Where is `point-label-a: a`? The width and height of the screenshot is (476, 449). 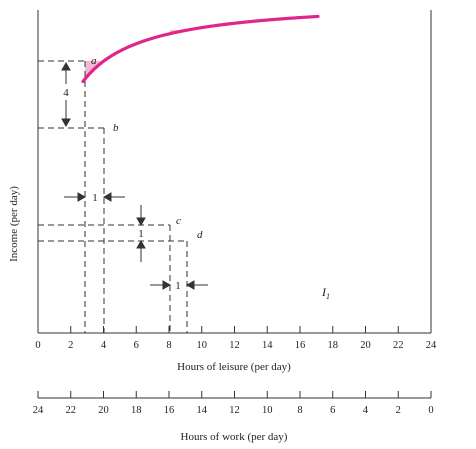
point-label-a: a is located at coordinates (94, 61).